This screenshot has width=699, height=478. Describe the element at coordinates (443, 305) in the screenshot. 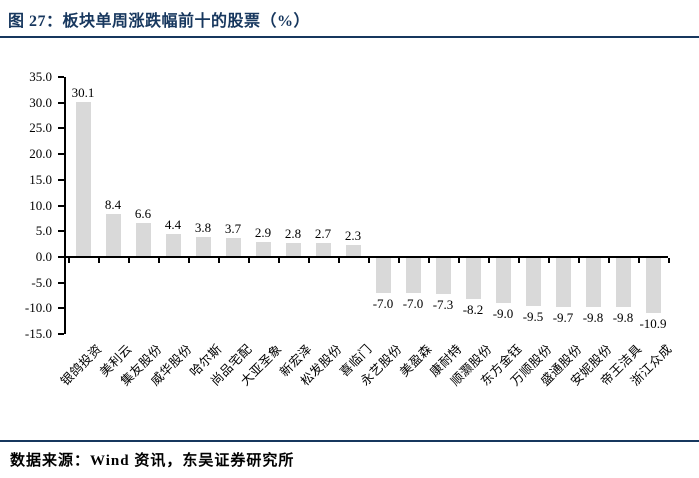

I see `value-label: -7.3` at that location.